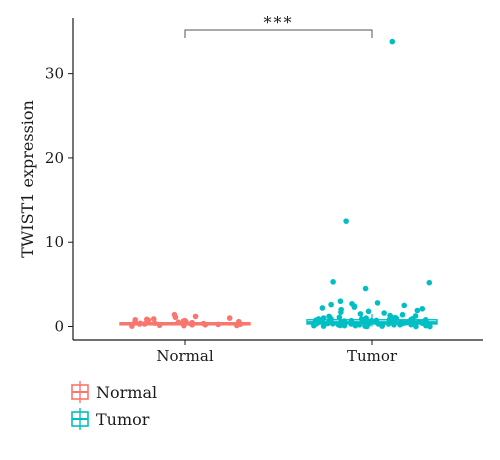  I want to click on legend-item-tumor: Tumor, so click(110, 419).